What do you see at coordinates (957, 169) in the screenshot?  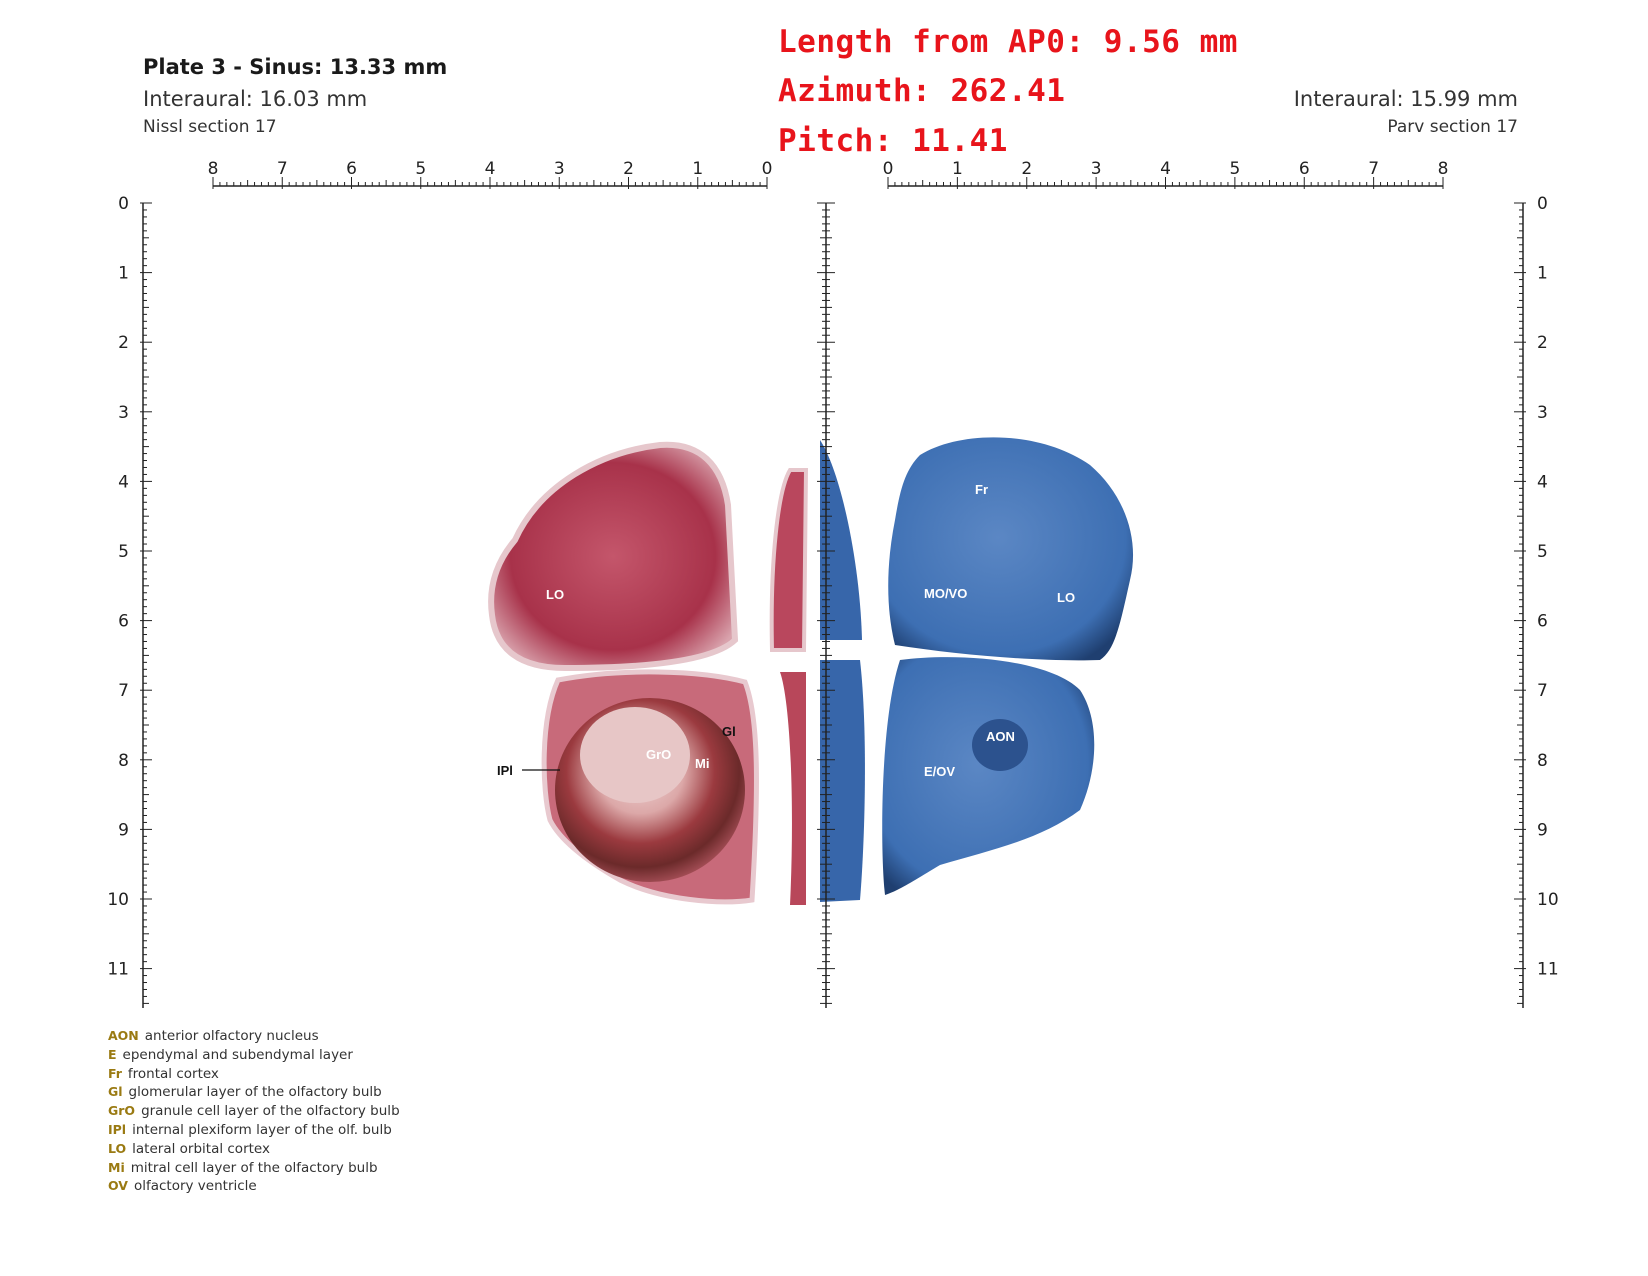 I see `ruler-top-right-tick-label: 1` at bounding box center [957, 169].